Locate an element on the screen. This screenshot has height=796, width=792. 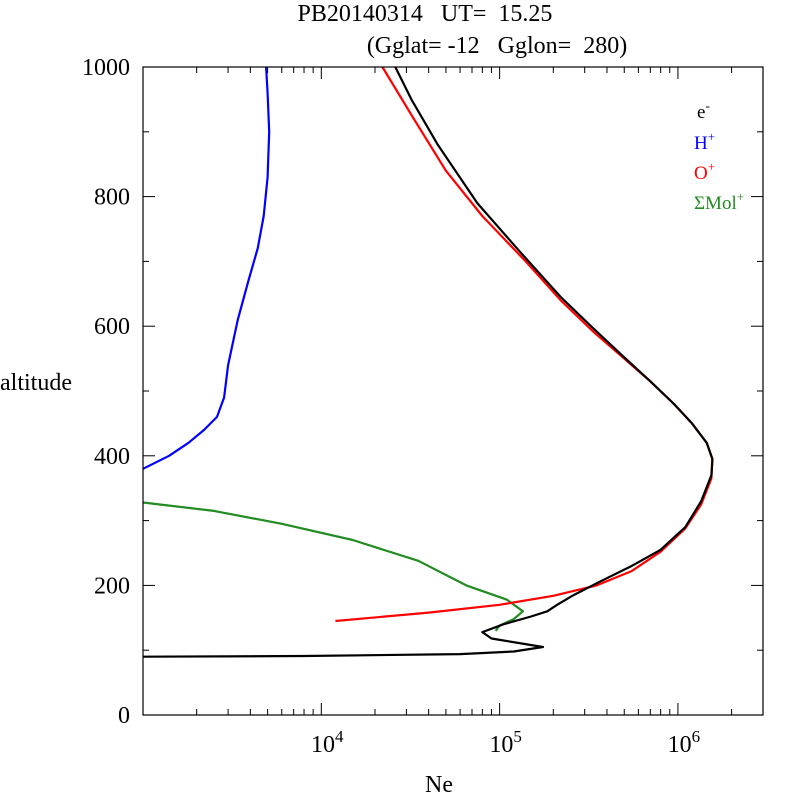
x-tick-labels: 10⁴ 10⁵ 10⁶ is located at coordinates (505, 742).